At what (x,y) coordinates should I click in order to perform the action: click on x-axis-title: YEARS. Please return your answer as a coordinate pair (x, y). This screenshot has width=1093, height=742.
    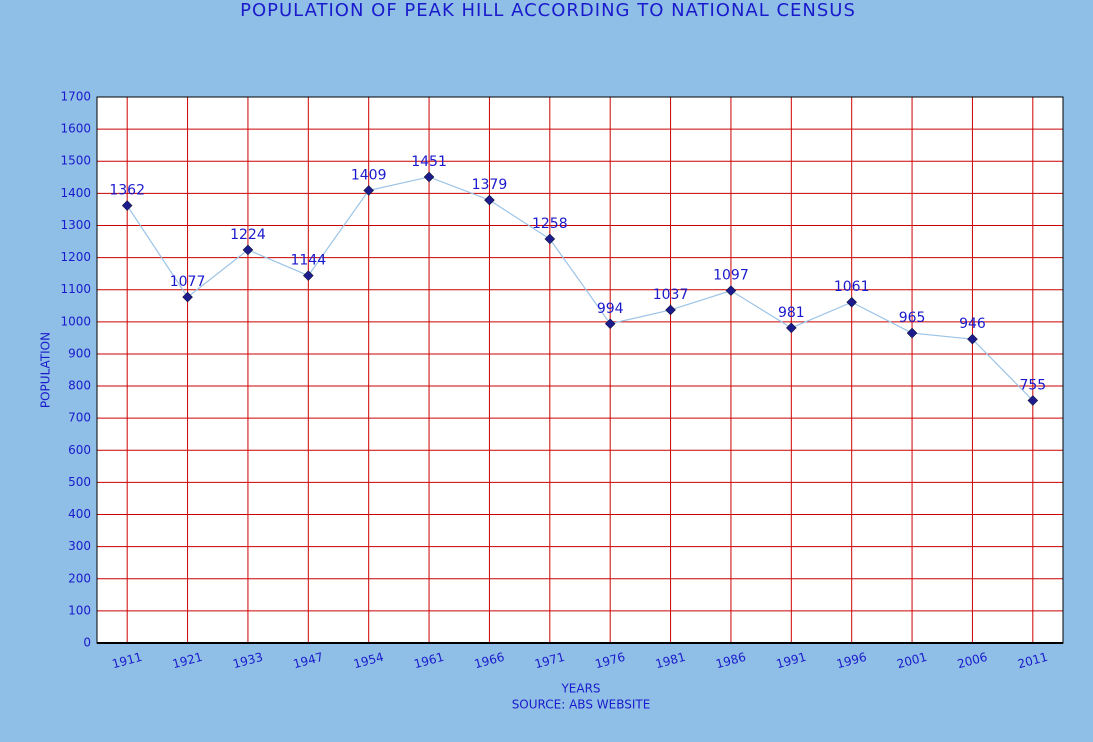
    Looking at the image, I should click on (580, 689).